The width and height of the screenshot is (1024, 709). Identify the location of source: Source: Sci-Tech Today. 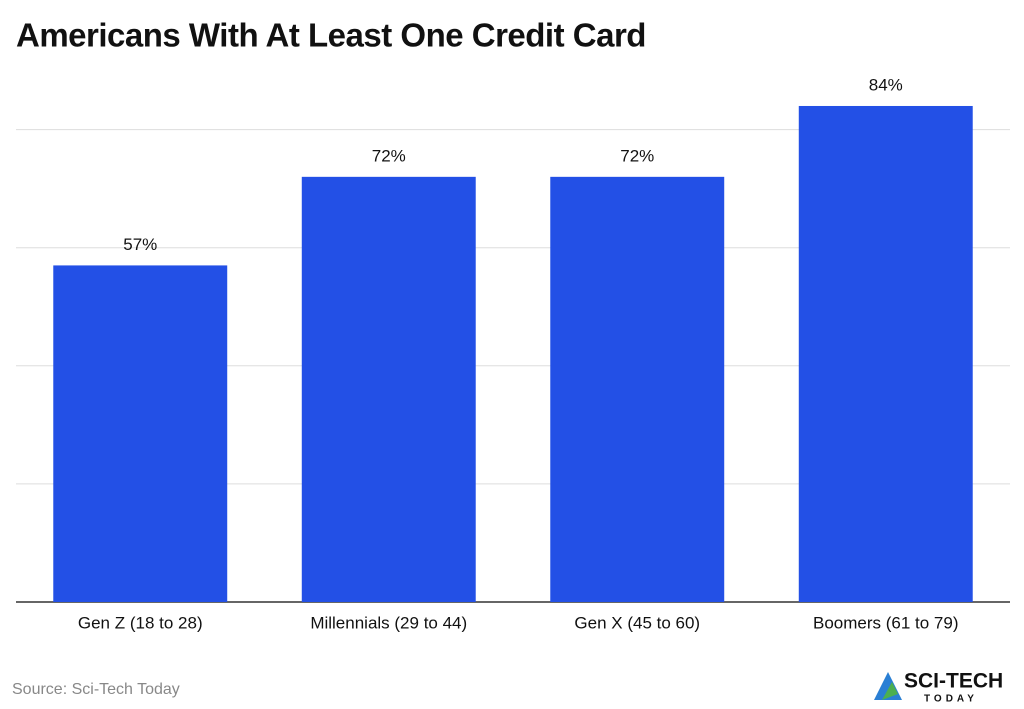
(96, 689).